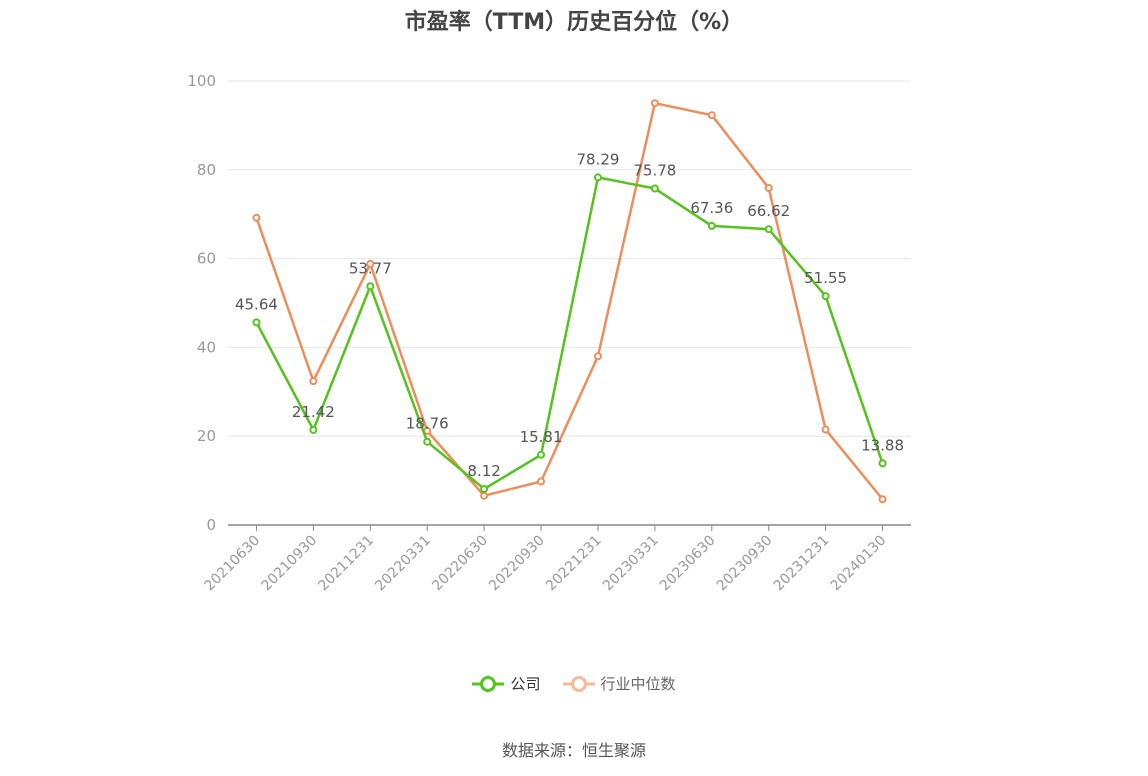 This screenshot has height=776, width=1148. Describe the element at coordinates (525, 684) in the screenshot. I see `legend-label-company: 公司` at that location.